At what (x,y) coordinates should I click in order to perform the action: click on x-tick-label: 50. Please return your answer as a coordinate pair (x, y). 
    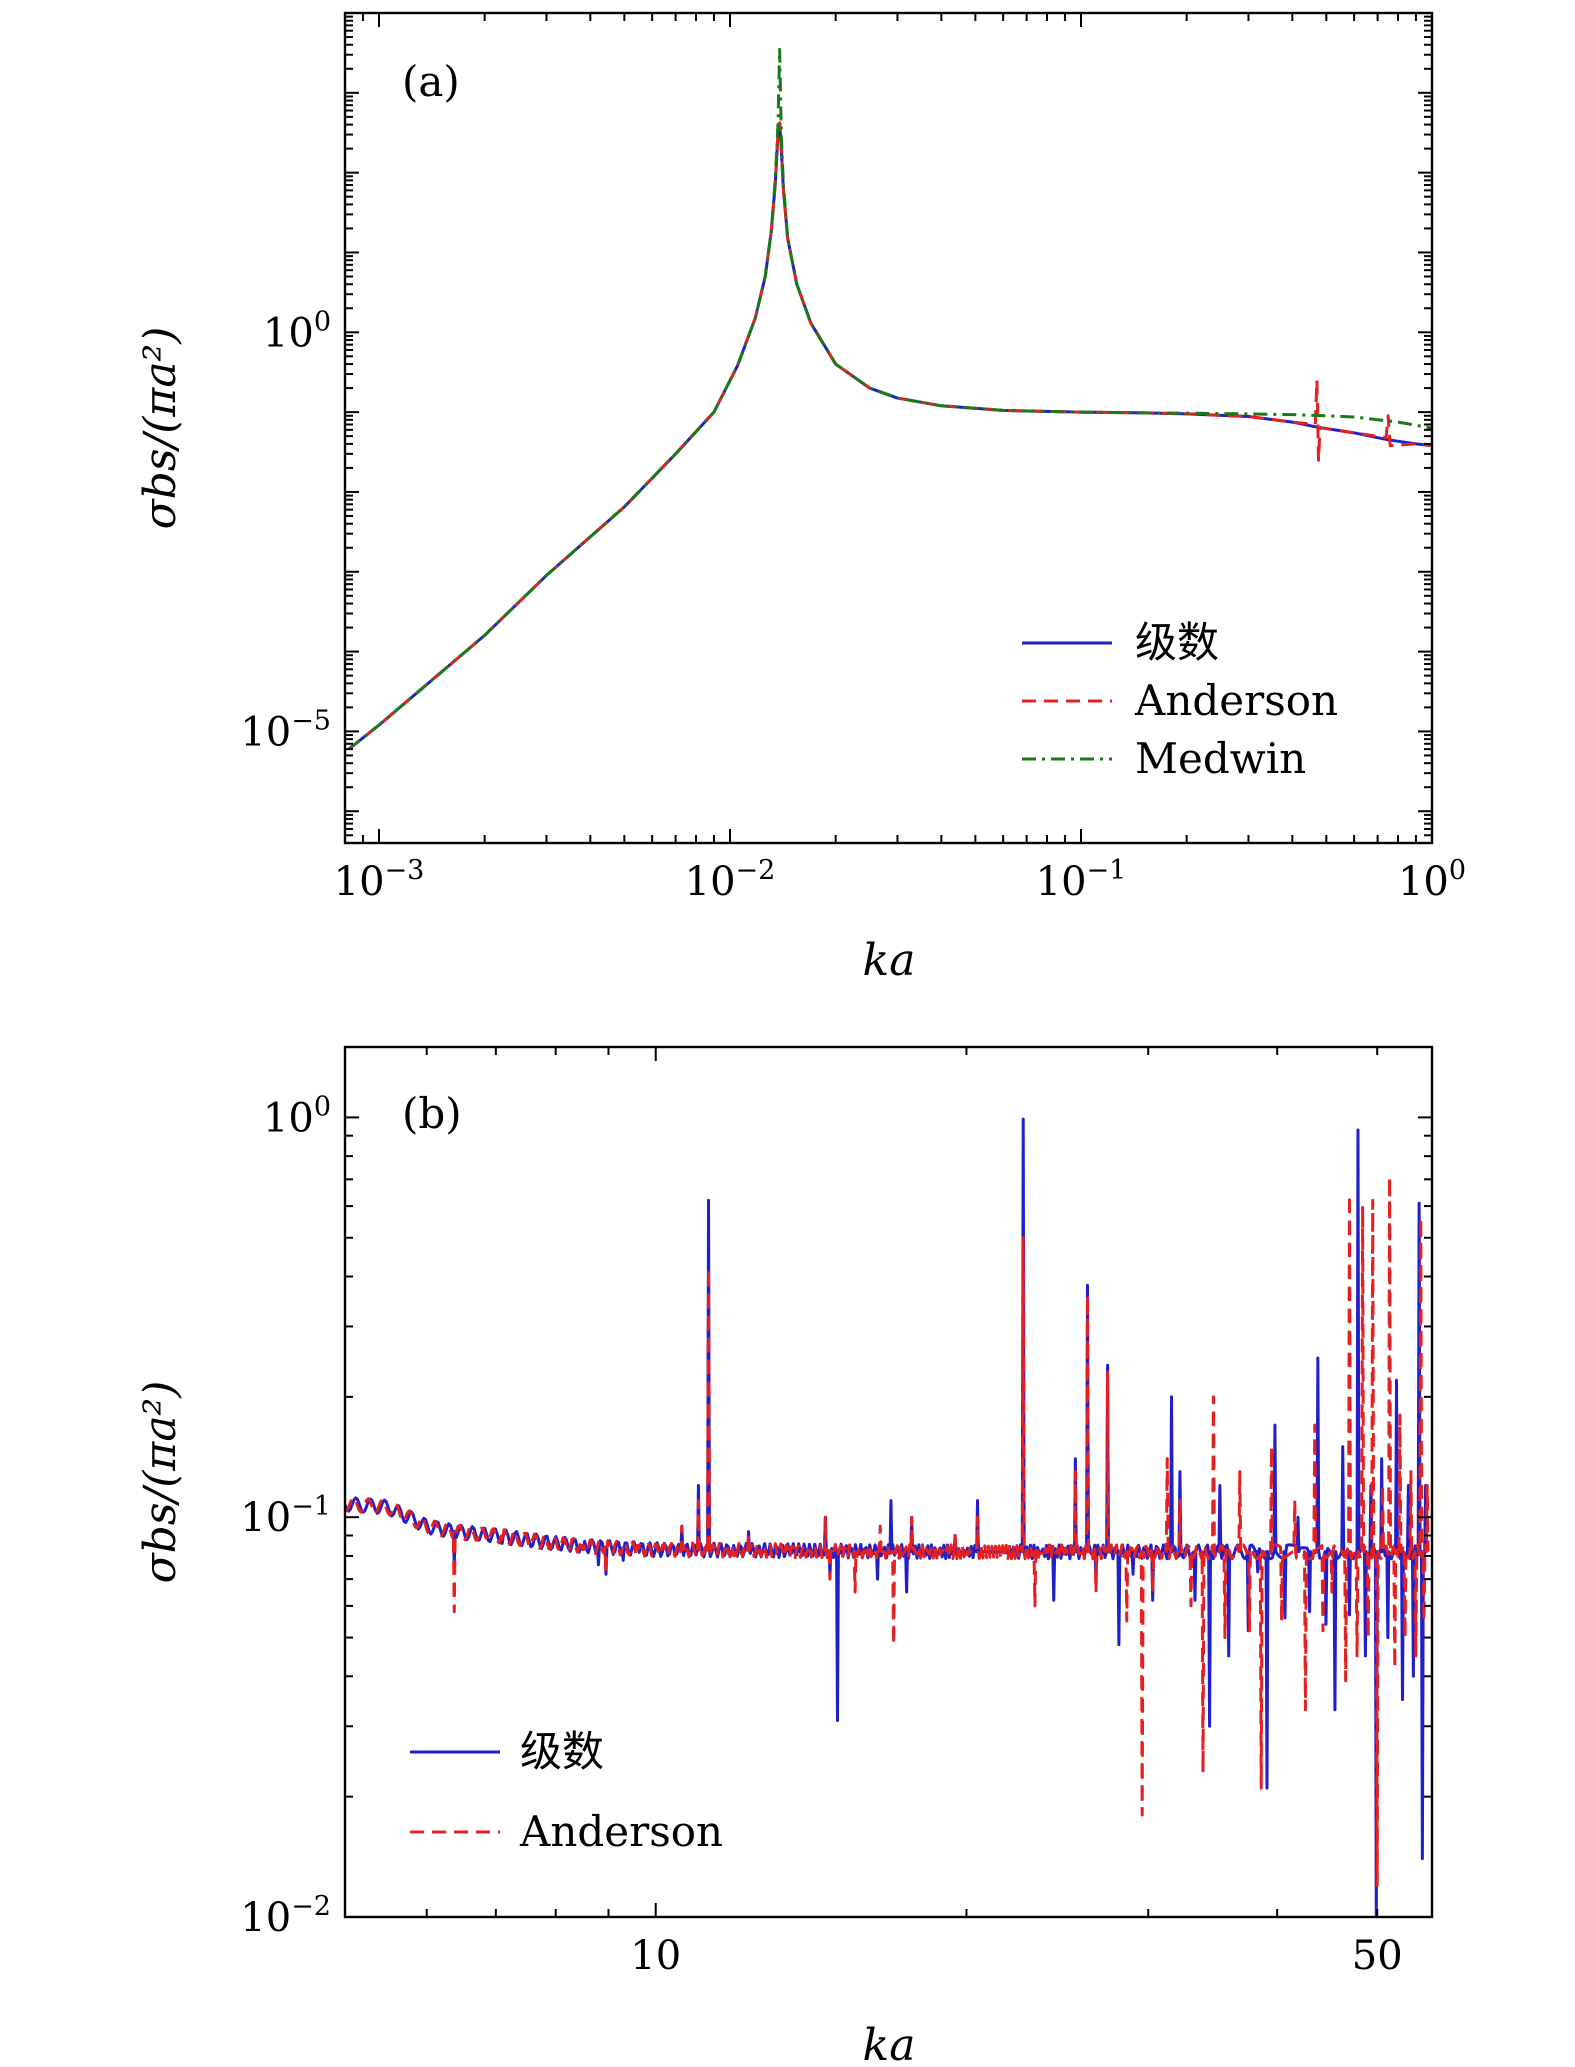
    Looking at the image, I should click on (1377, 1956).